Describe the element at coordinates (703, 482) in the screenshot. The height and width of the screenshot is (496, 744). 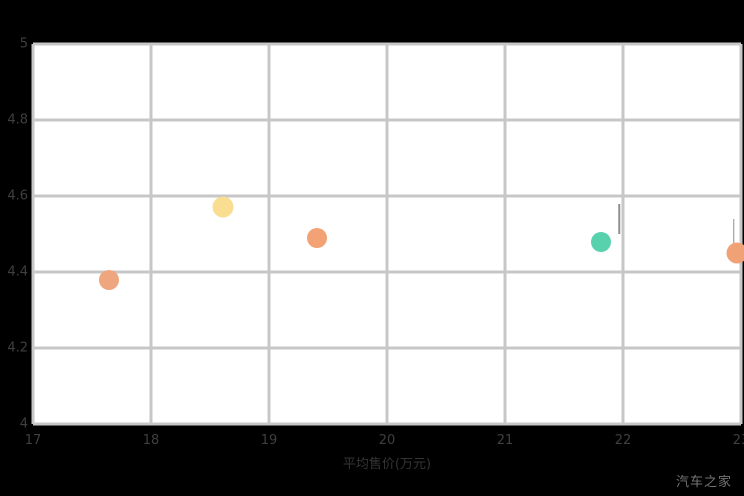
I see `watermark-logo: 汽车之家` at that location.